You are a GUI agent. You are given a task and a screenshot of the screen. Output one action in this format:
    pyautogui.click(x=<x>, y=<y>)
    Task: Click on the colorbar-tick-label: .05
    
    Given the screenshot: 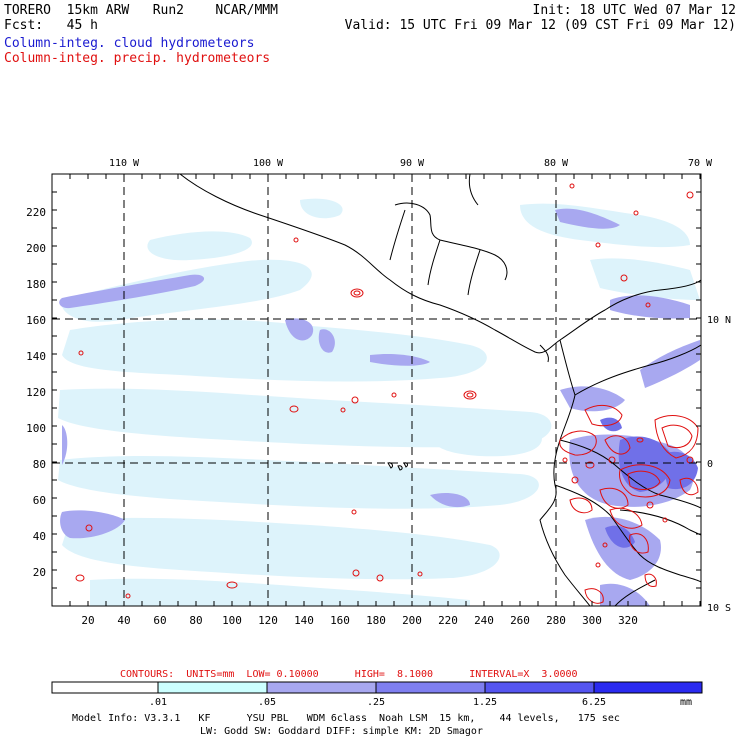 What is the action you would take?
    pyautogui.click(x=267, y=702)
    